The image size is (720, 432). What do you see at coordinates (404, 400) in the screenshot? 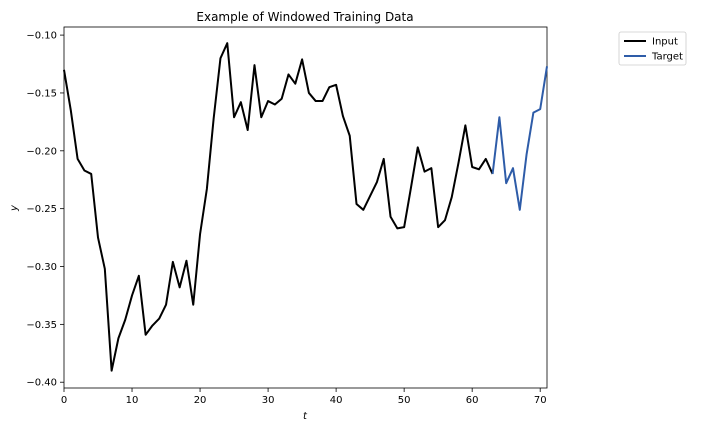
I see `x-tick-label: 50` at bounding box center [404, 400].